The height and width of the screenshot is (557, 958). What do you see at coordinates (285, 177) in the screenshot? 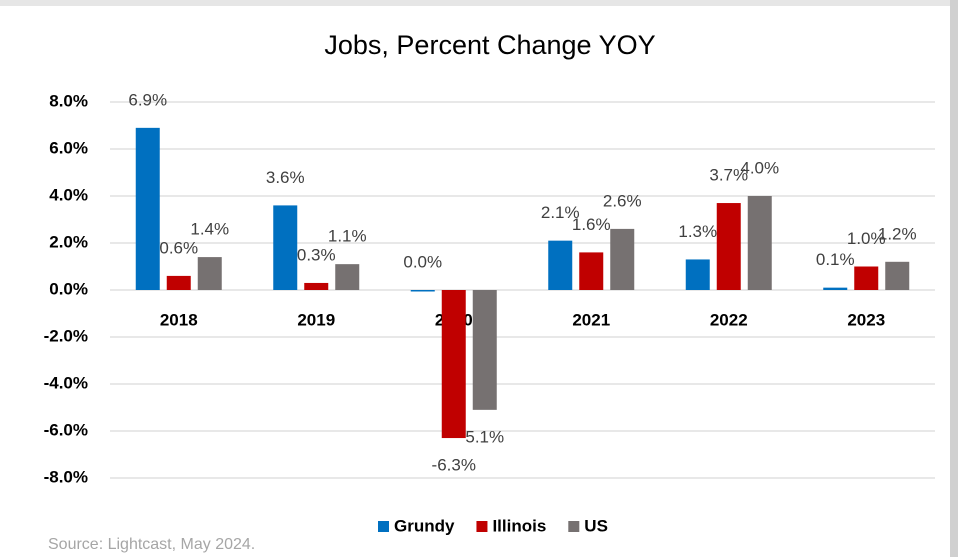
I see `value-label: 3.6%` at bounding box center [285, 177].